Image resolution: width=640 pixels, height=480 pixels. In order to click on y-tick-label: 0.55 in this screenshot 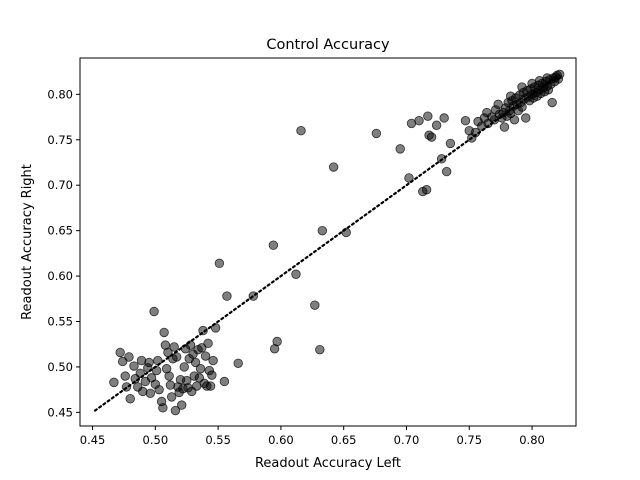, I will do `click(60, 322)`.